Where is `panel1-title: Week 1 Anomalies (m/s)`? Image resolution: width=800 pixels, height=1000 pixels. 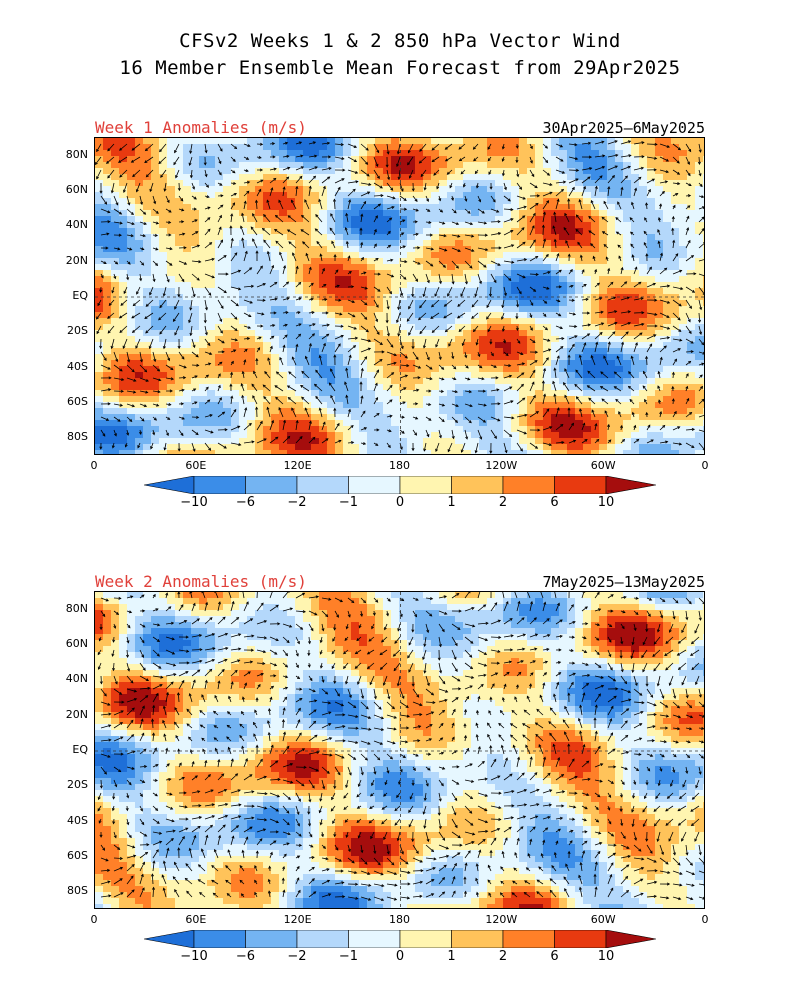 panel1-title: Week 1 Anomalies (m/s) is located at coordinates (201, 127).